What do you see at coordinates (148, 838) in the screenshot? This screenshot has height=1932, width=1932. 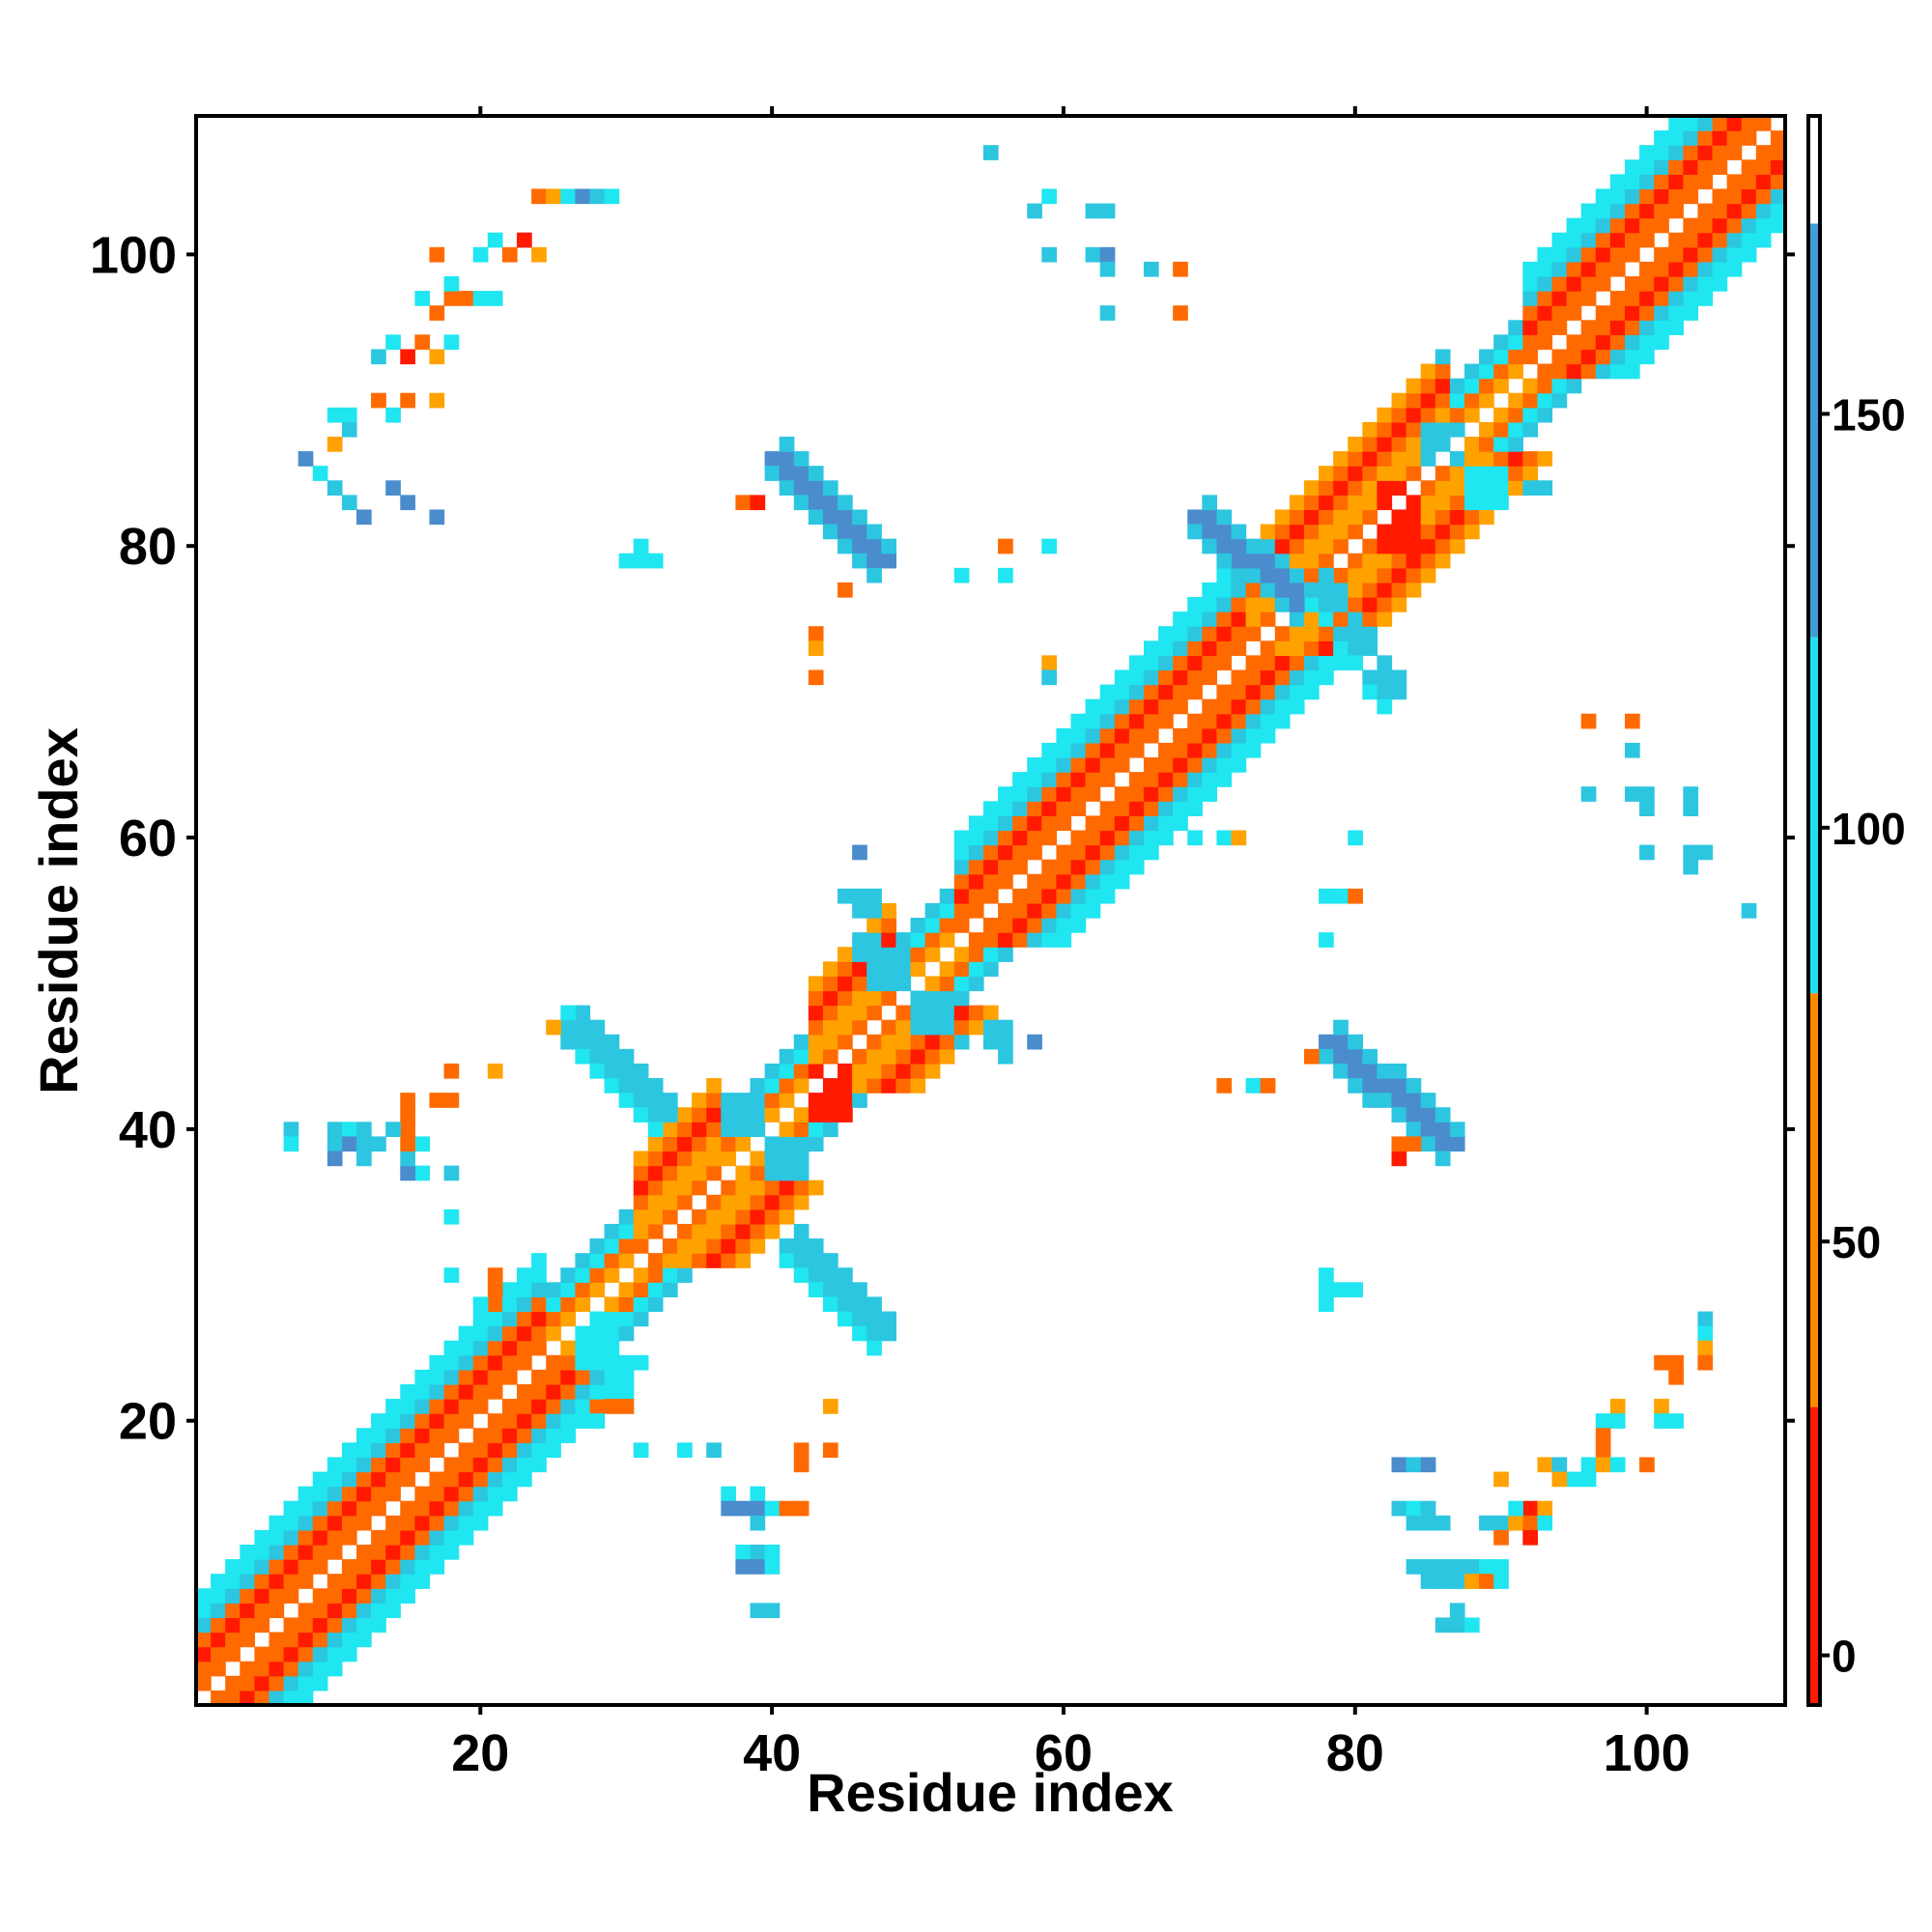 I see `y-tick-label: 60` at bounding box center [148, 838].